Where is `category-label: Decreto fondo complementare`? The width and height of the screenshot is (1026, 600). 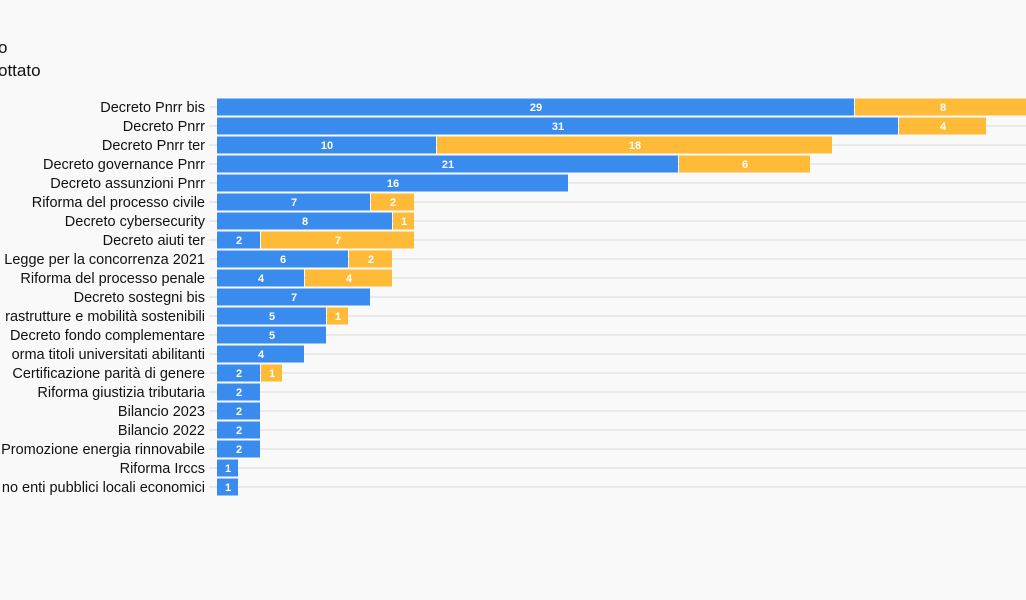 category-label: Decreto fondo complementare is located at coordinates (107, 336).